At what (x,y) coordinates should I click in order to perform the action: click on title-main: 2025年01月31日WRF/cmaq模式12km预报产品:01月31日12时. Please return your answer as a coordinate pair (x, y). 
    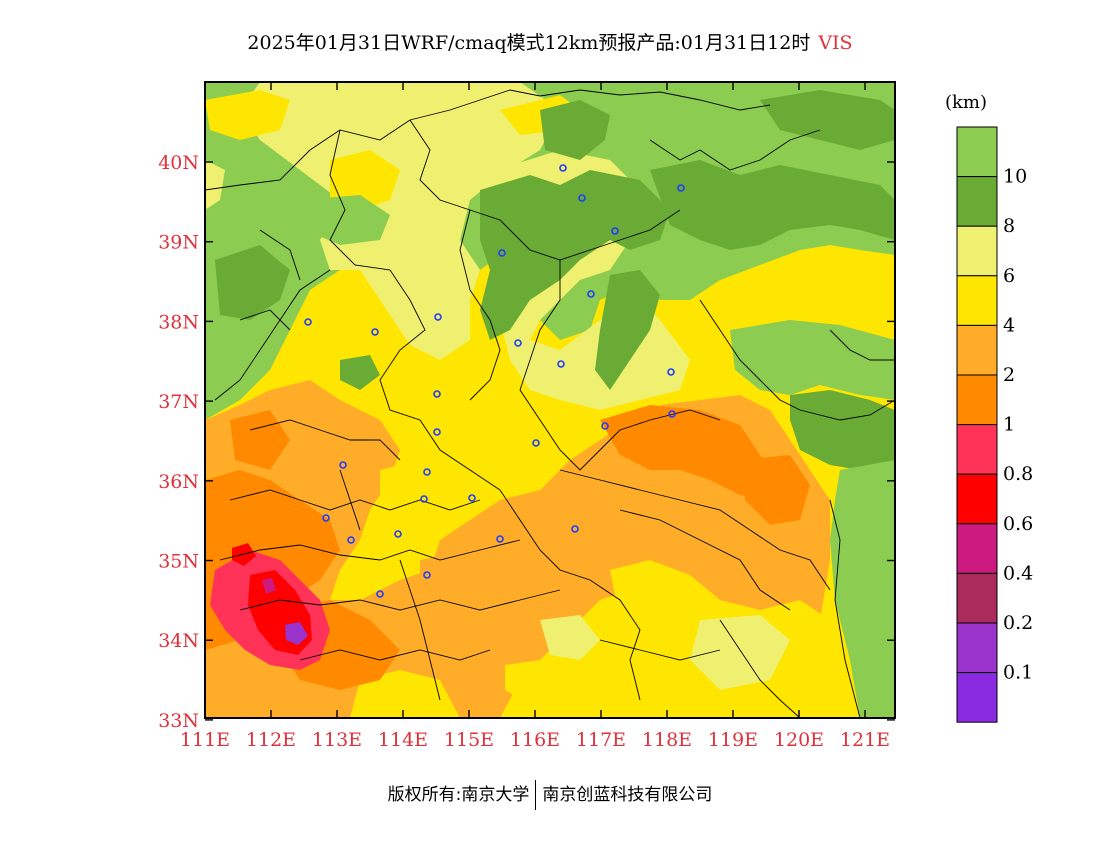
    Looking at the image, I should click on (529, 43).